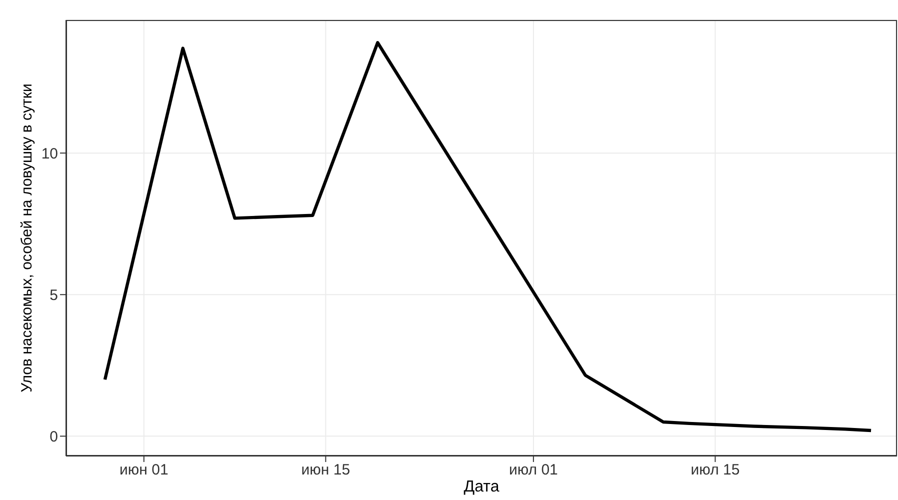 The image size is (898, 500). I want to click on x-tick-label: июл 15, so click(715, 470).